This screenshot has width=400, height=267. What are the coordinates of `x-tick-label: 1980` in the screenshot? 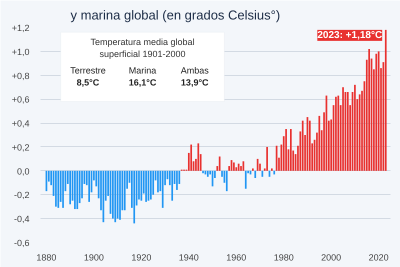 It's located at (284, 257).